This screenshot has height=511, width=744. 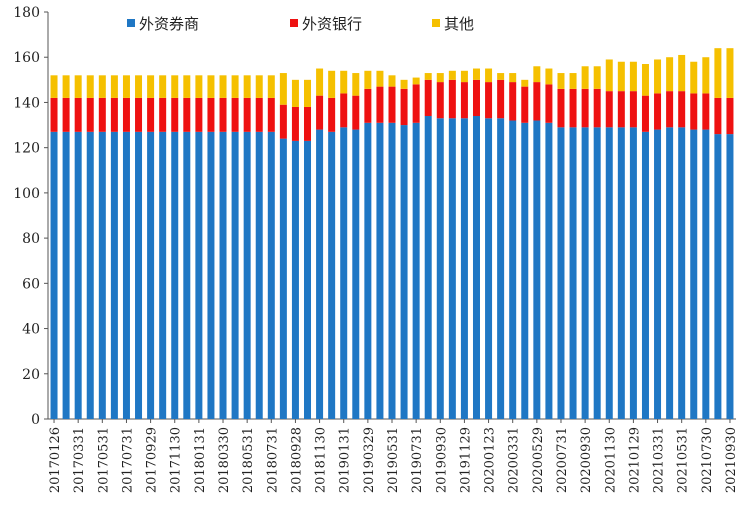 What do you see at coordinates (31, 239) in the screenshot?
I see `y-tick-label: 80` at bounding box center [31, 239].